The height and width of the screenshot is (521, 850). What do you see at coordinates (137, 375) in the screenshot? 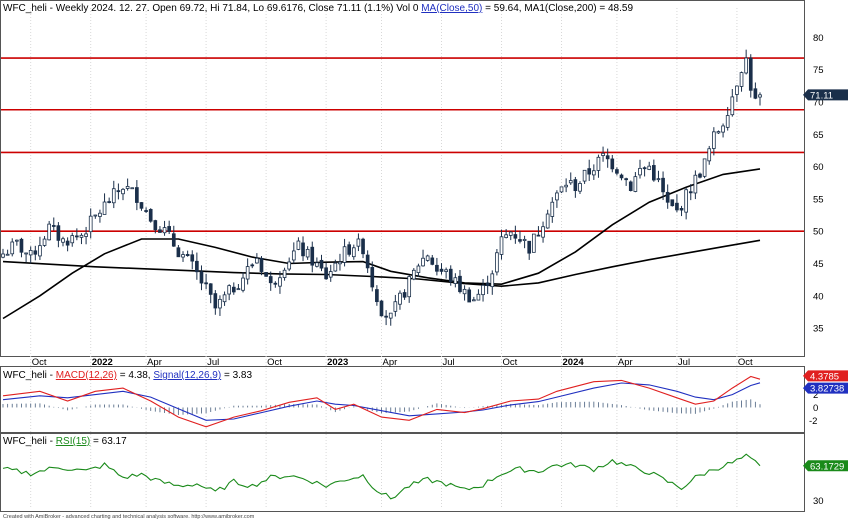
I see `macd-value: = 4.38,` at bounding box center [137, 375].